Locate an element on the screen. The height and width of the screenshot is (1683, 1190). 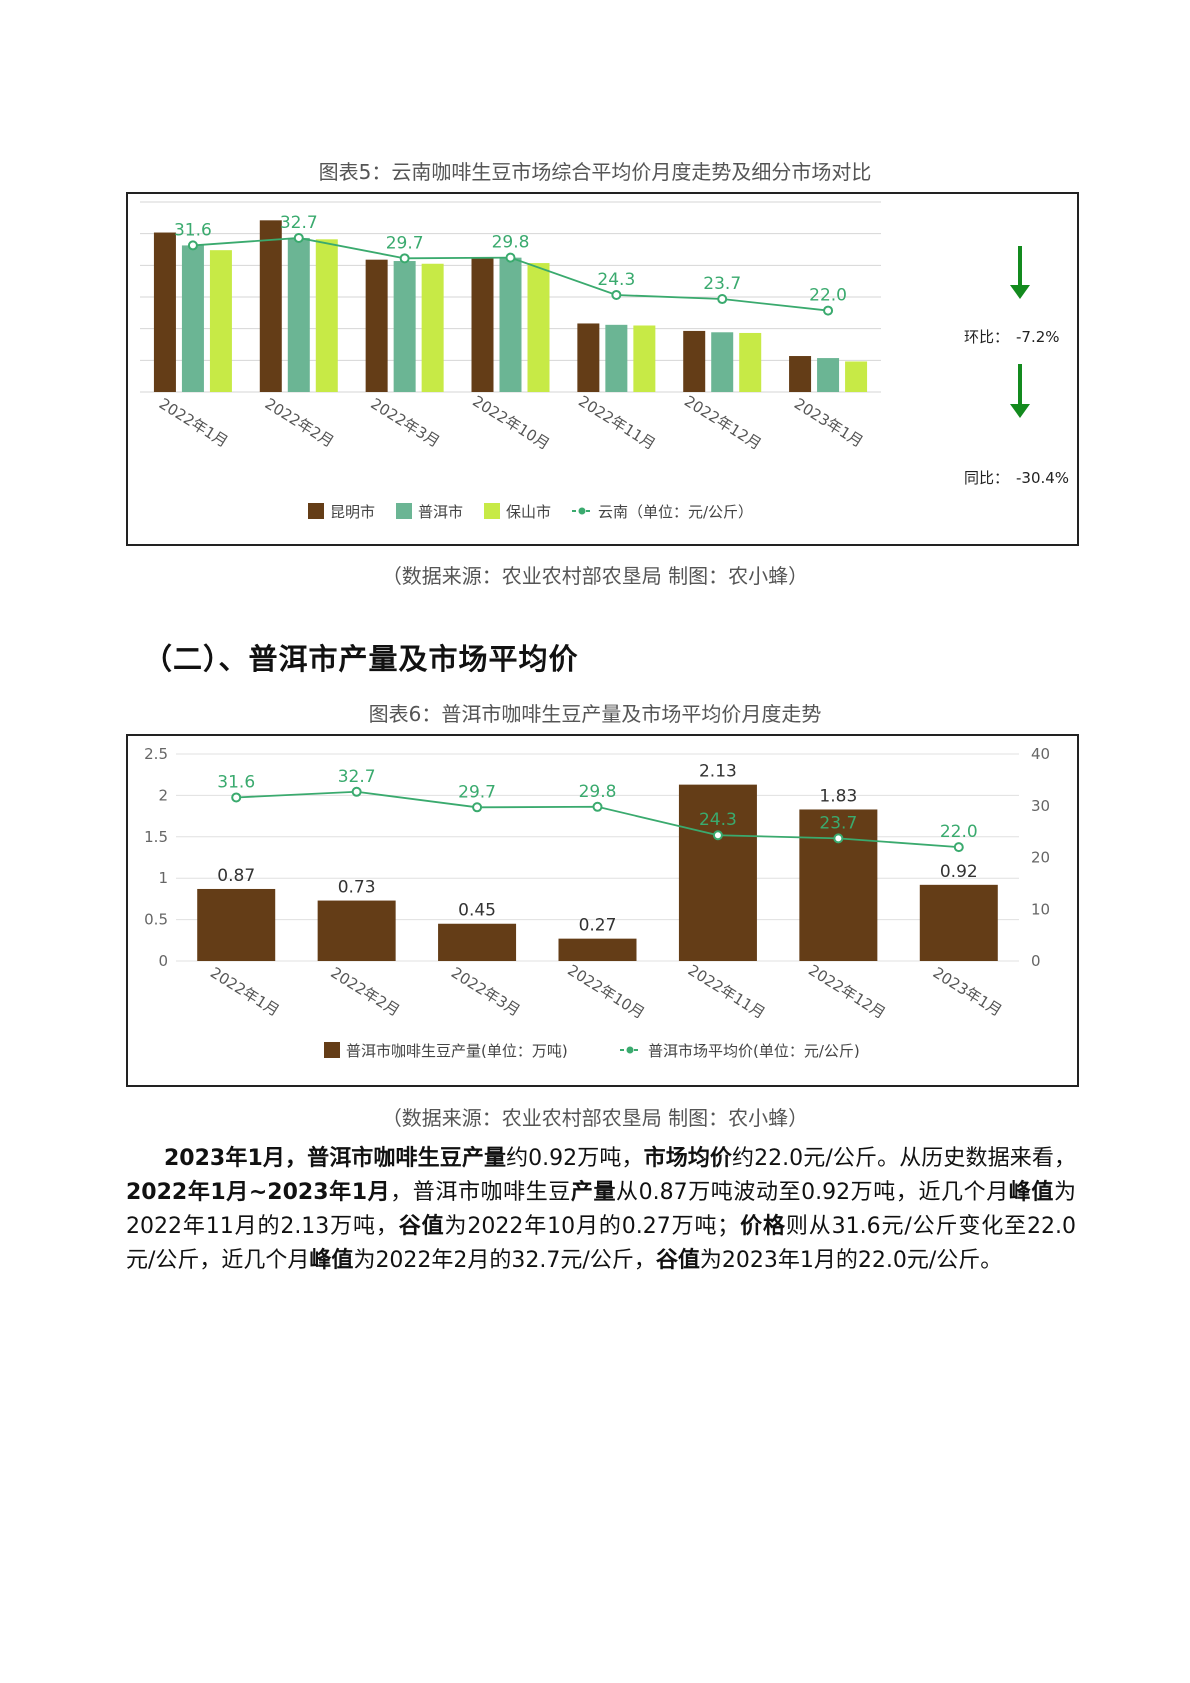
figure-5-source: （数据来源：农业农村部农垦局 制图：农小蜂） is located at coordinates (595, 576).